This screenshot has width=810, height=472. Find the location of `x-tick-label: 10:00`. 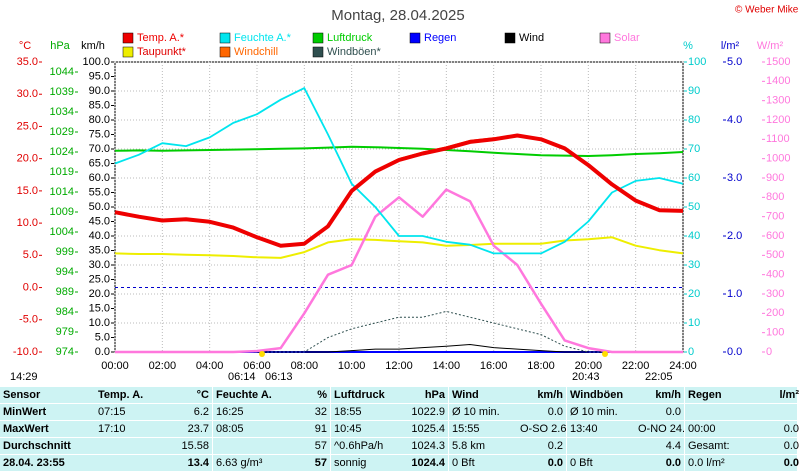

x-tick-label: 10:00 is located at coordinates (352, 366).